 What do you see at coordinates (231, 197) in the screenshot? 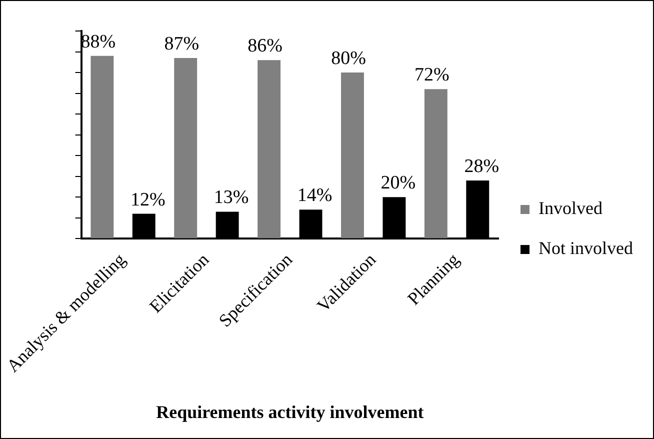
I see `data-label: 13%` at bounding box center [231, 197].